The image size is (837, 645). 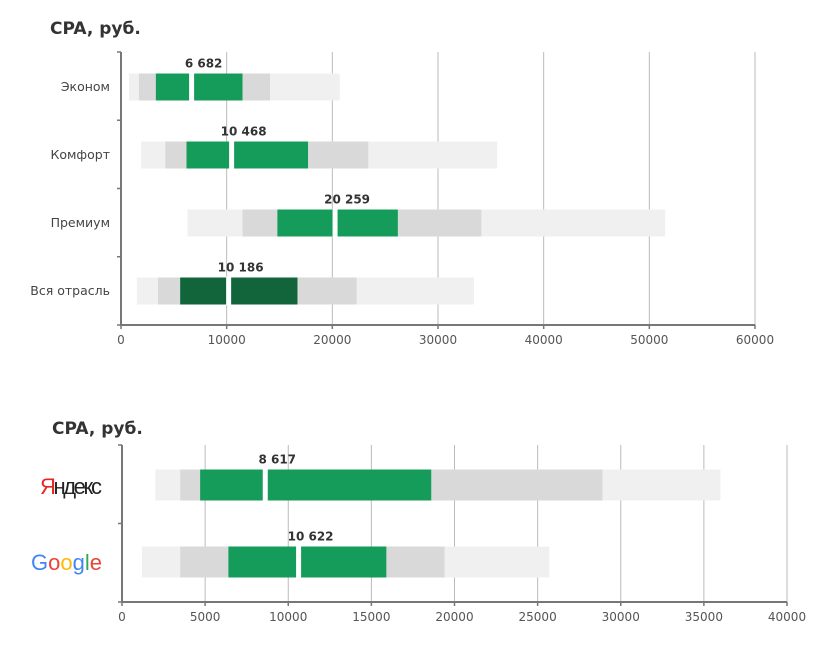 What do you see at coordinates (204, 64) in the screenshot?
I see `median-label: 6 682` at bounding box center [204, 64].